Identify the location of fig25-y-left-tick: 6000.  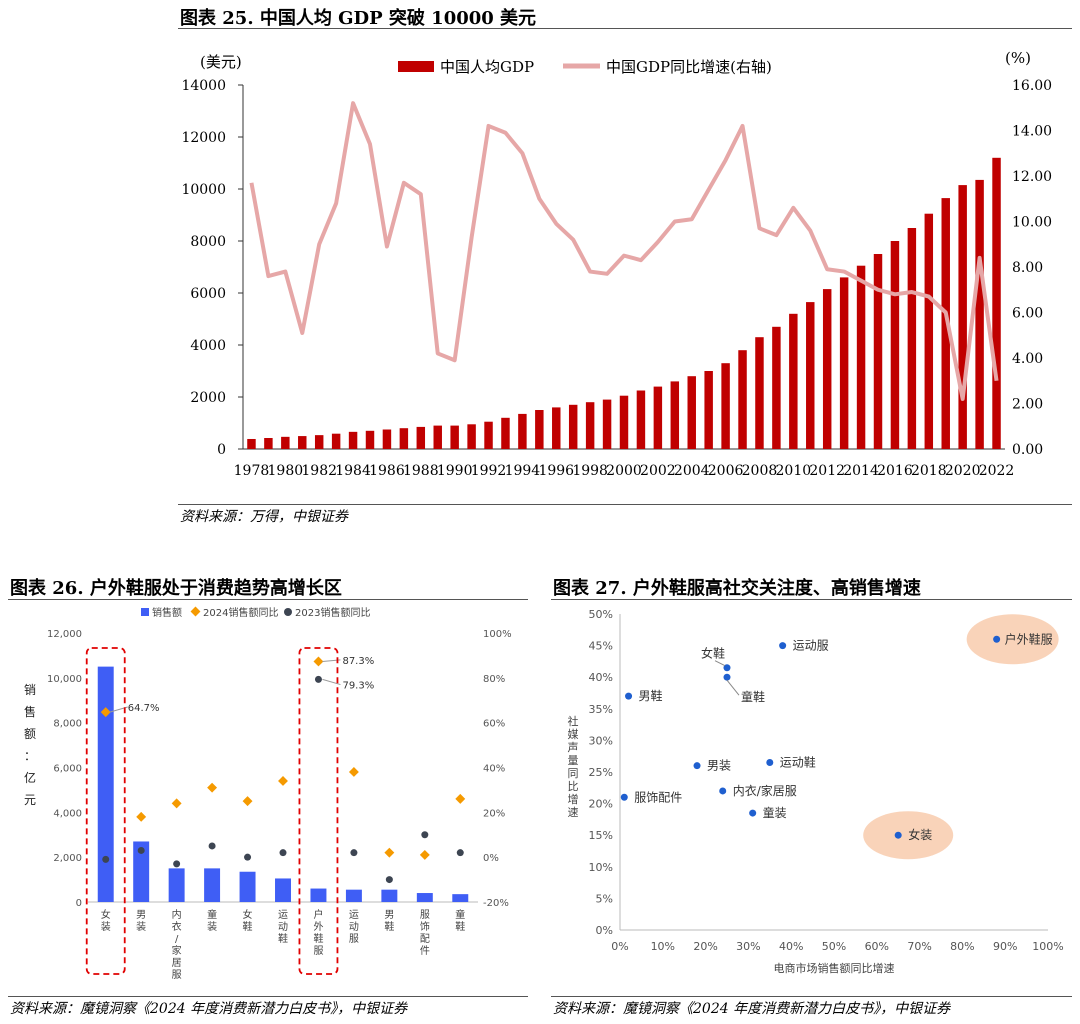
(208, 294).